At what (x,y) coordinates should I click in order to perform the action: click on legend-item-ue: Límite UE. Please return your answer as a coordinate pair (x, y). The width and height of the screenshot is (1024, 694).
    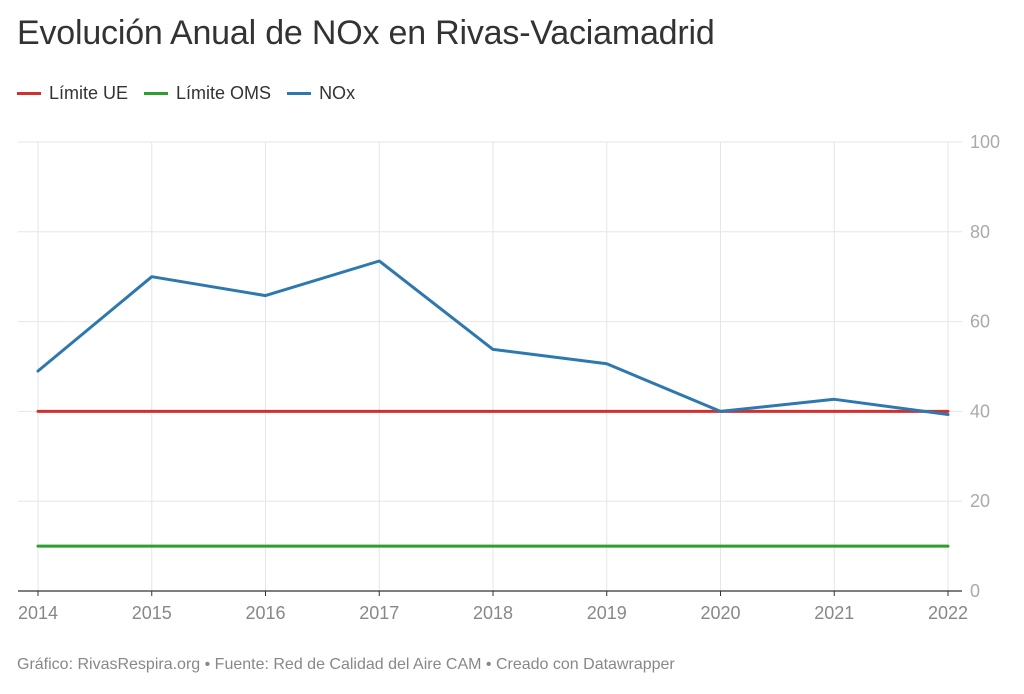
    Looking at the image, I should click on (72, 93).